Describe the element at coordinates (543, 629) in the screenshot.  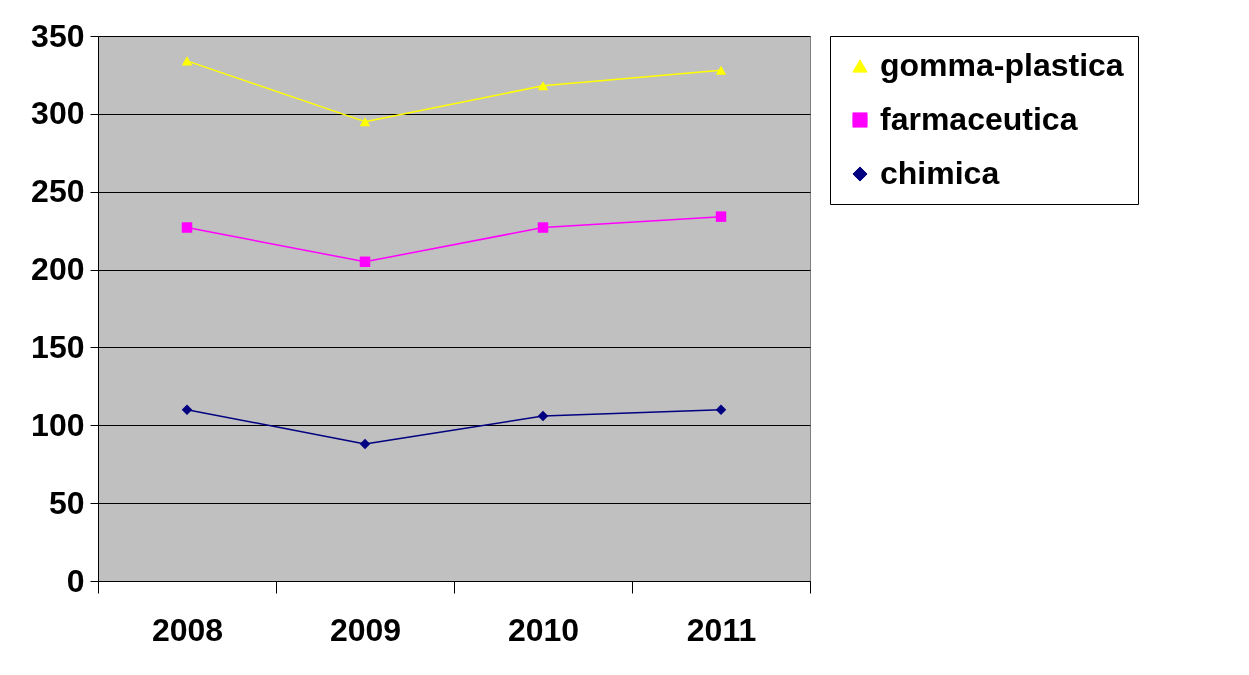
I see `x-tick-label: 2010` at that location.